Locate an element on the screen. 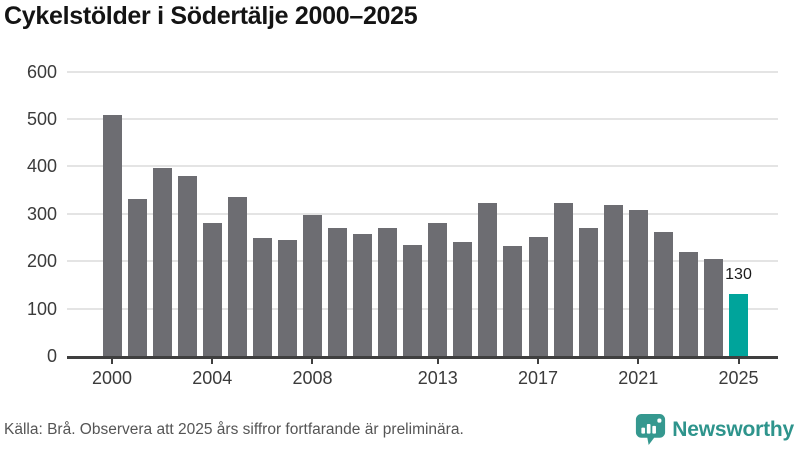  newsworthy-logo-icon is located at coordinates (651, 429).